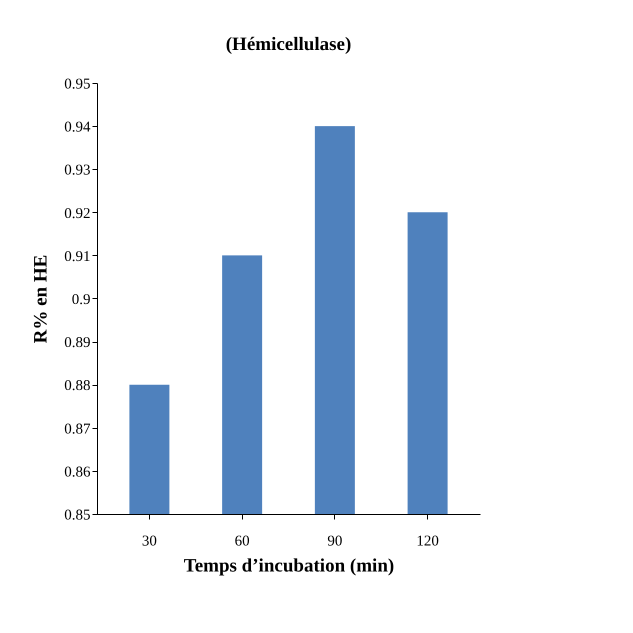 The width and height of the screenshot is (633, 633). What do you see at coordinates (149, 542) in the screenshot?
I see `x-tick-label: 30` at bounding box center [149, 542].